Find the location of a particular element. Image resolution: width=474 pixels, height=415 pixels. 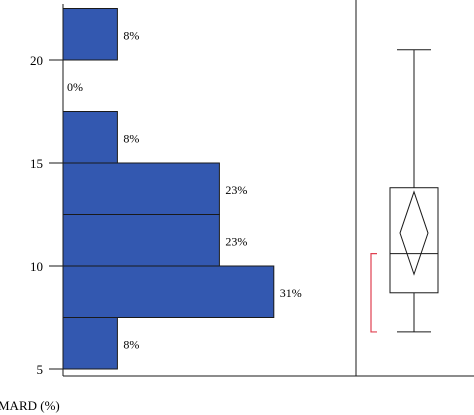

mean-diamond is located at coordinates (414, 233).